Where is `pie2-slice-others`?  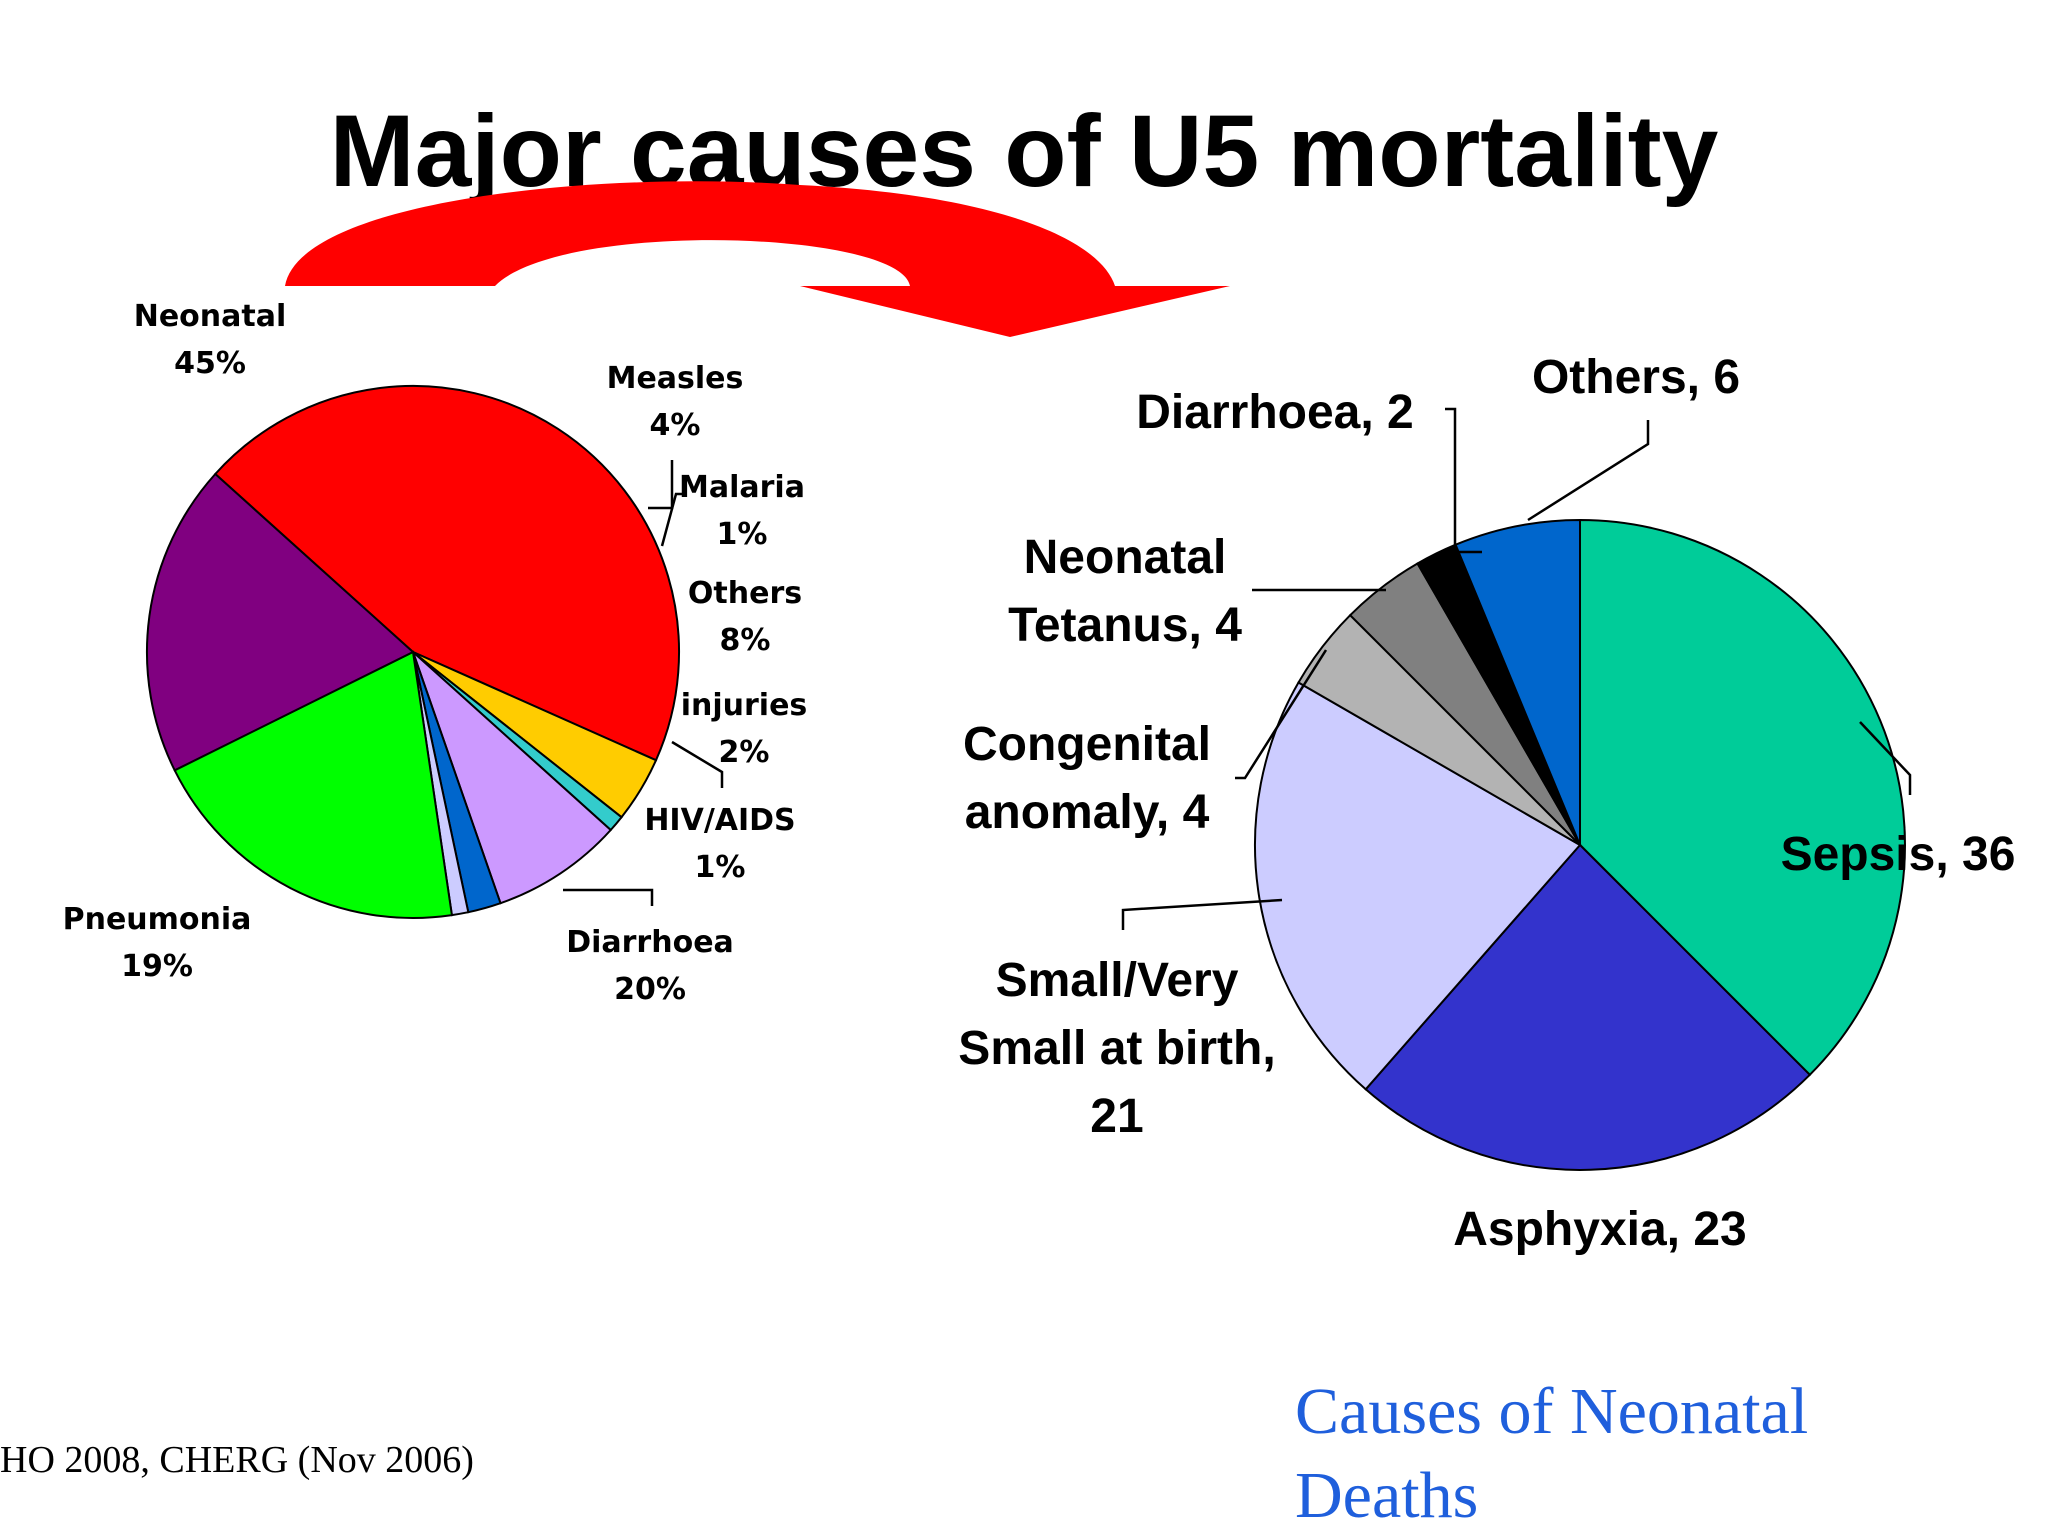
pie2-slice-others is located at coordinates (1517, 682).